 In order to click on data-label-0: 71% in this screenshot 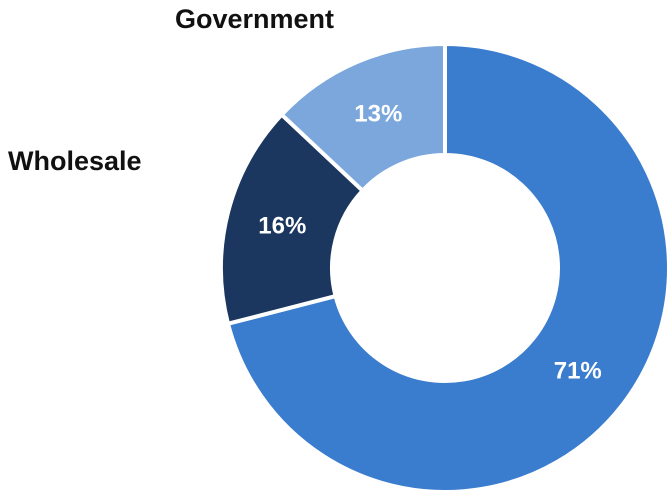, I will do `click(578, 370)`.